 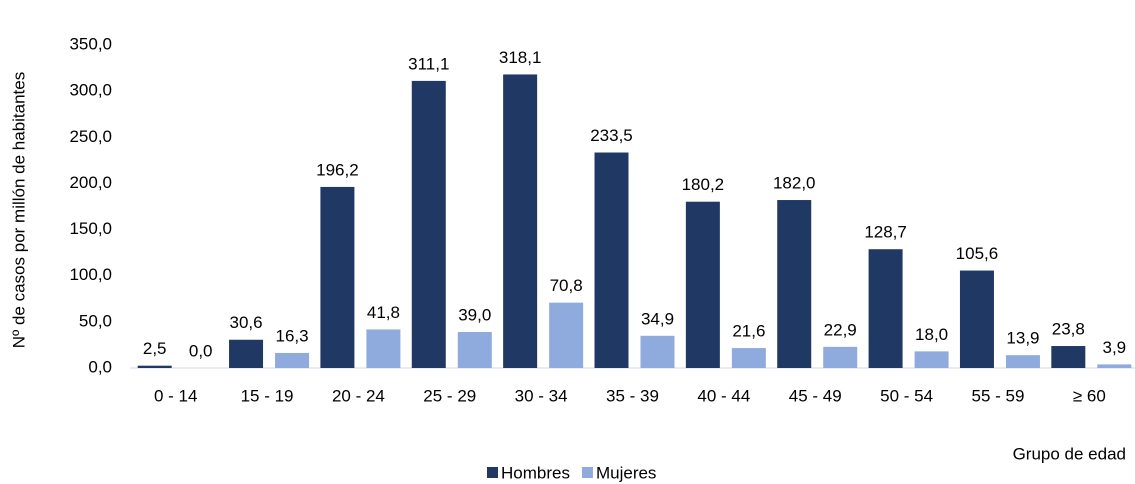 What do you see at coordinates (90, 274) in the screenshot?
I see `y-tick-label: 100,0` at bounding box center [90, 274].